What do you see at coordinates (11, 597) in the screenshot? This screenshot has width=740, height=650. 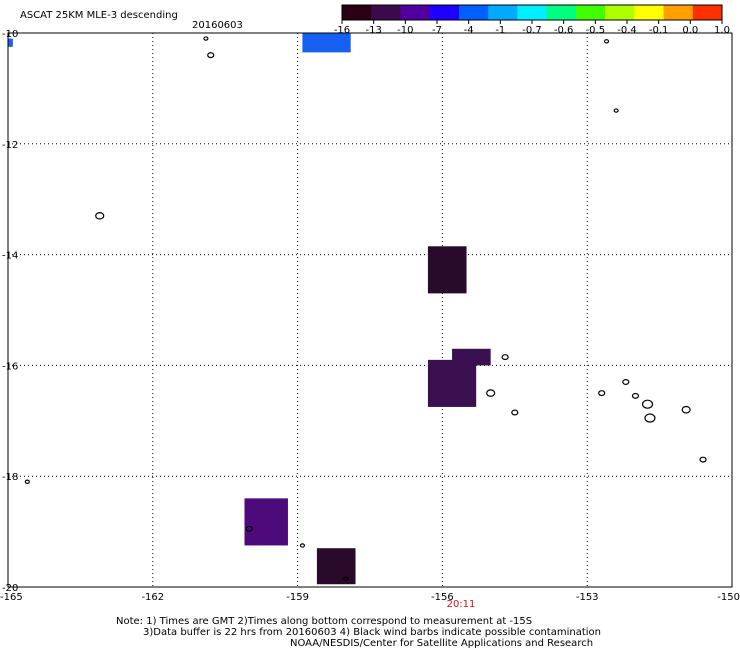 I see `lon-tick-label: -165` at bounding box center [11, 597].